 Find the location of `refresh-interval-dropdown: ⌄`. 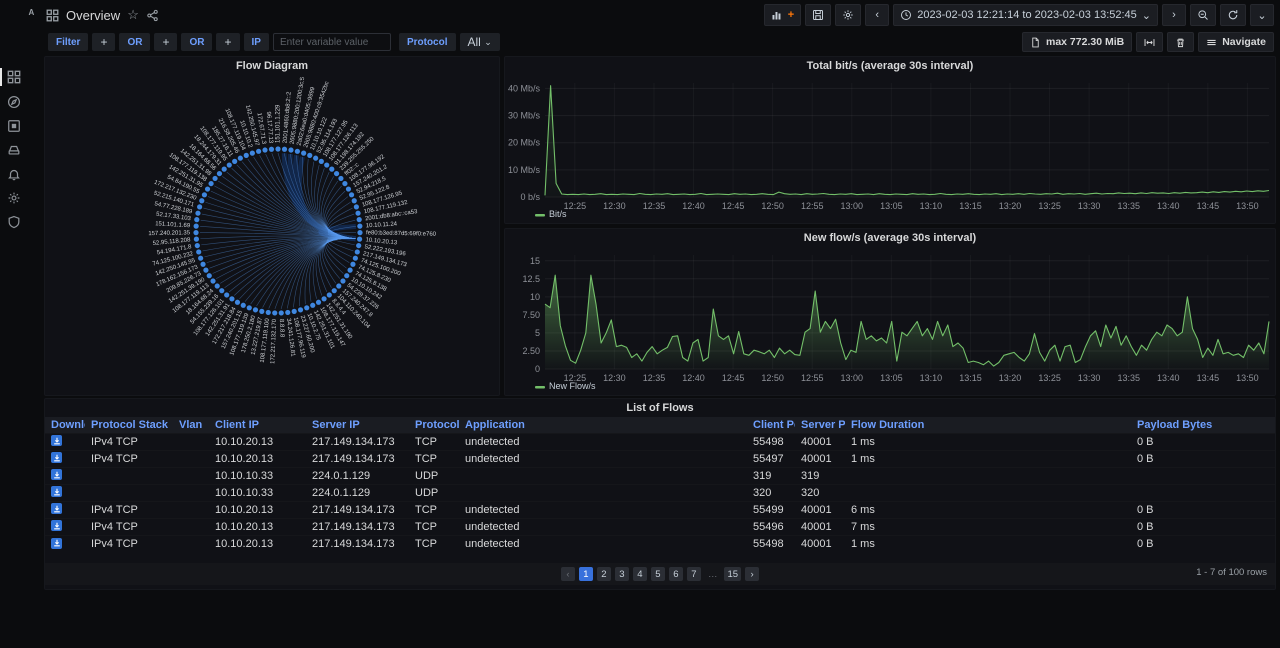

refresh-interval-dropdown: ⌄ is located at coordinates (1262, 15).